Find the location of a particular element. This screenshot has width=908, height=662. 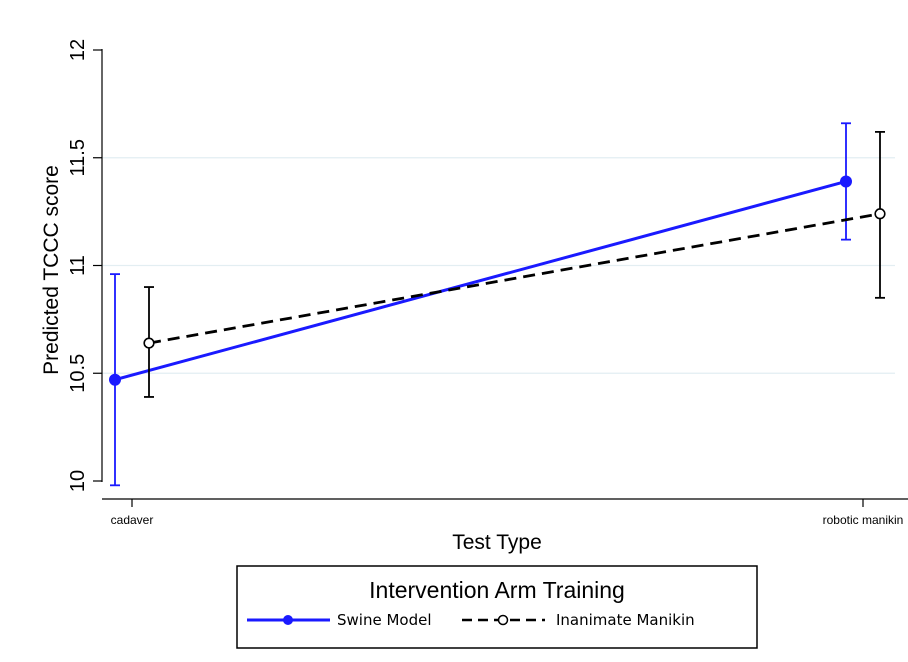

x-axis-title: Test Type is located at coordinates (497, 542).